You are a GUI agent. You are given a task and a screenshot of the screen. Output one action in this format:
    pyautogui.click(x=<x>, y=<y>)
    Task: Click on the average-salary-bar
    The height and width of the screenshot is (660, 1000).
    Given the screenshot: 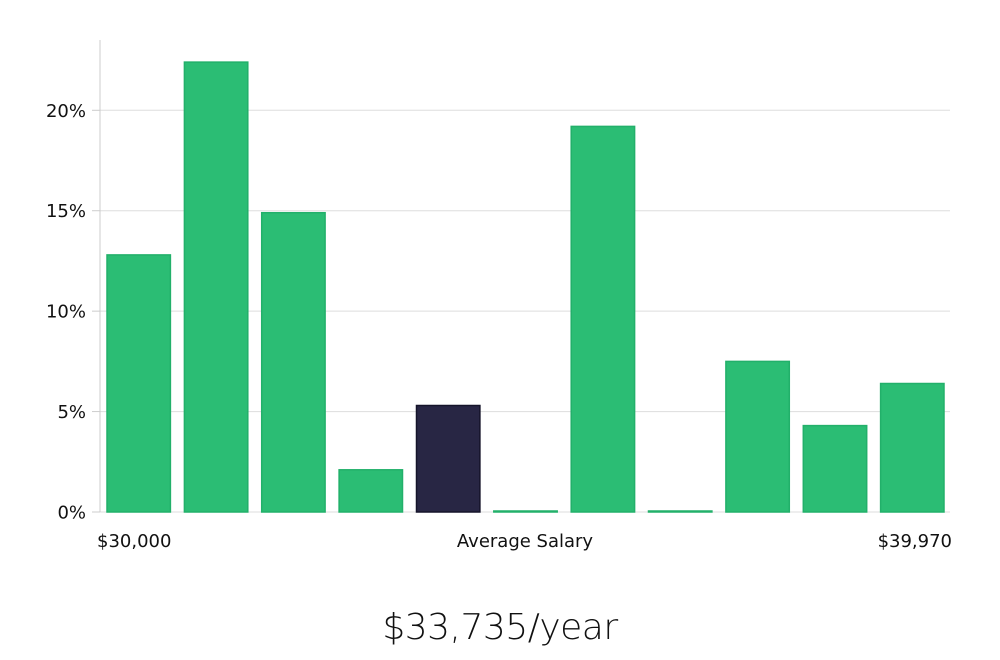 What is the action you would take?
    pyautogui.click(x=448, y=458)
    